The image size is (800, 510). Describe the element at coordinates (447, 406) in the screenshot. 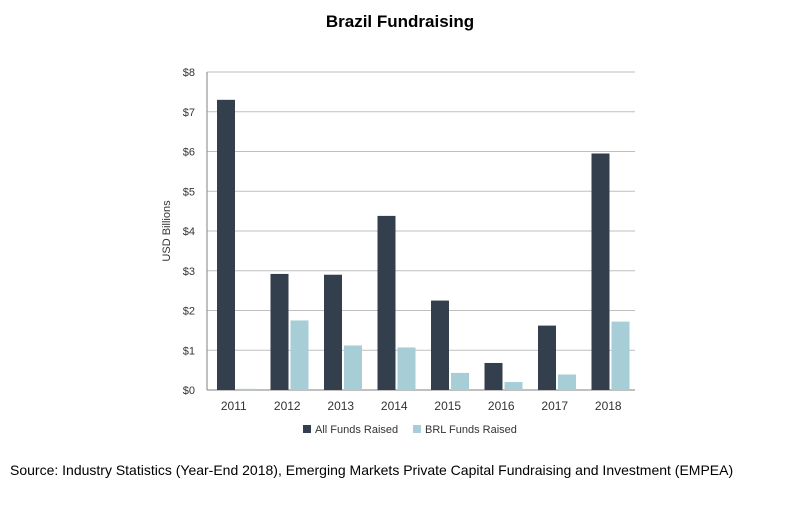

I see `x-tick-label: 2015` at that location.